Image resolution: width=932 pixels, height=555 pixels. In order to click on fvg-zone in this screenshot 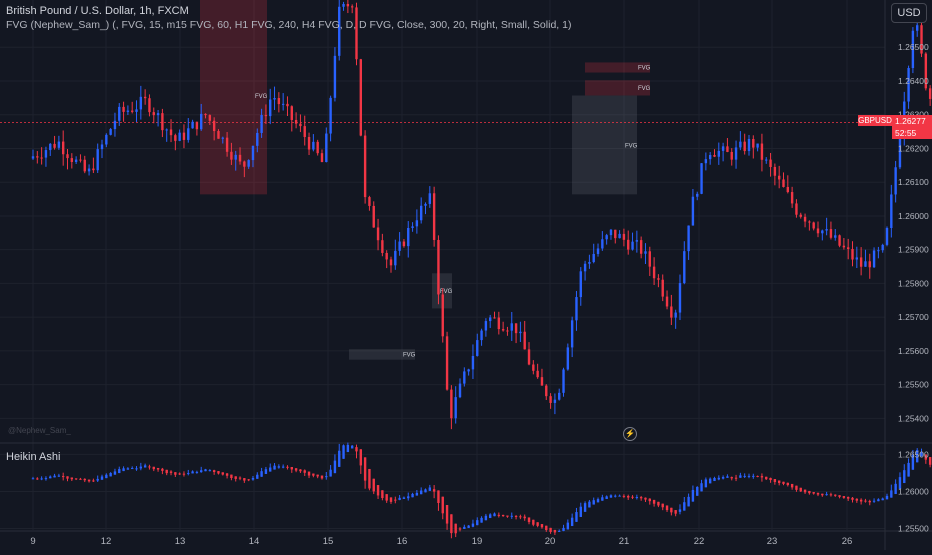, I will do `click(604, 145)`.